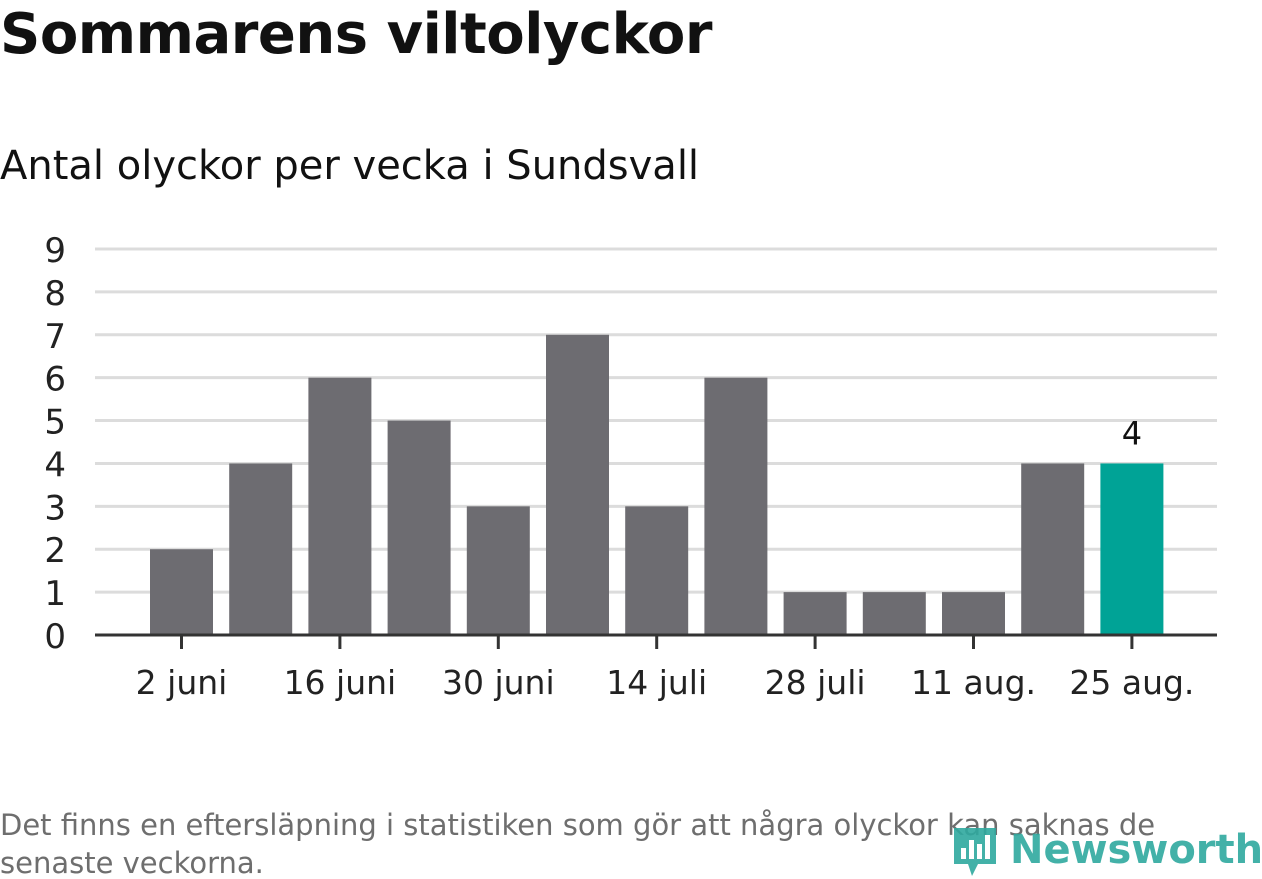 This screenshot has width=1262, height=879. I want to click on y-tick-label: 9, so click(55, 251).